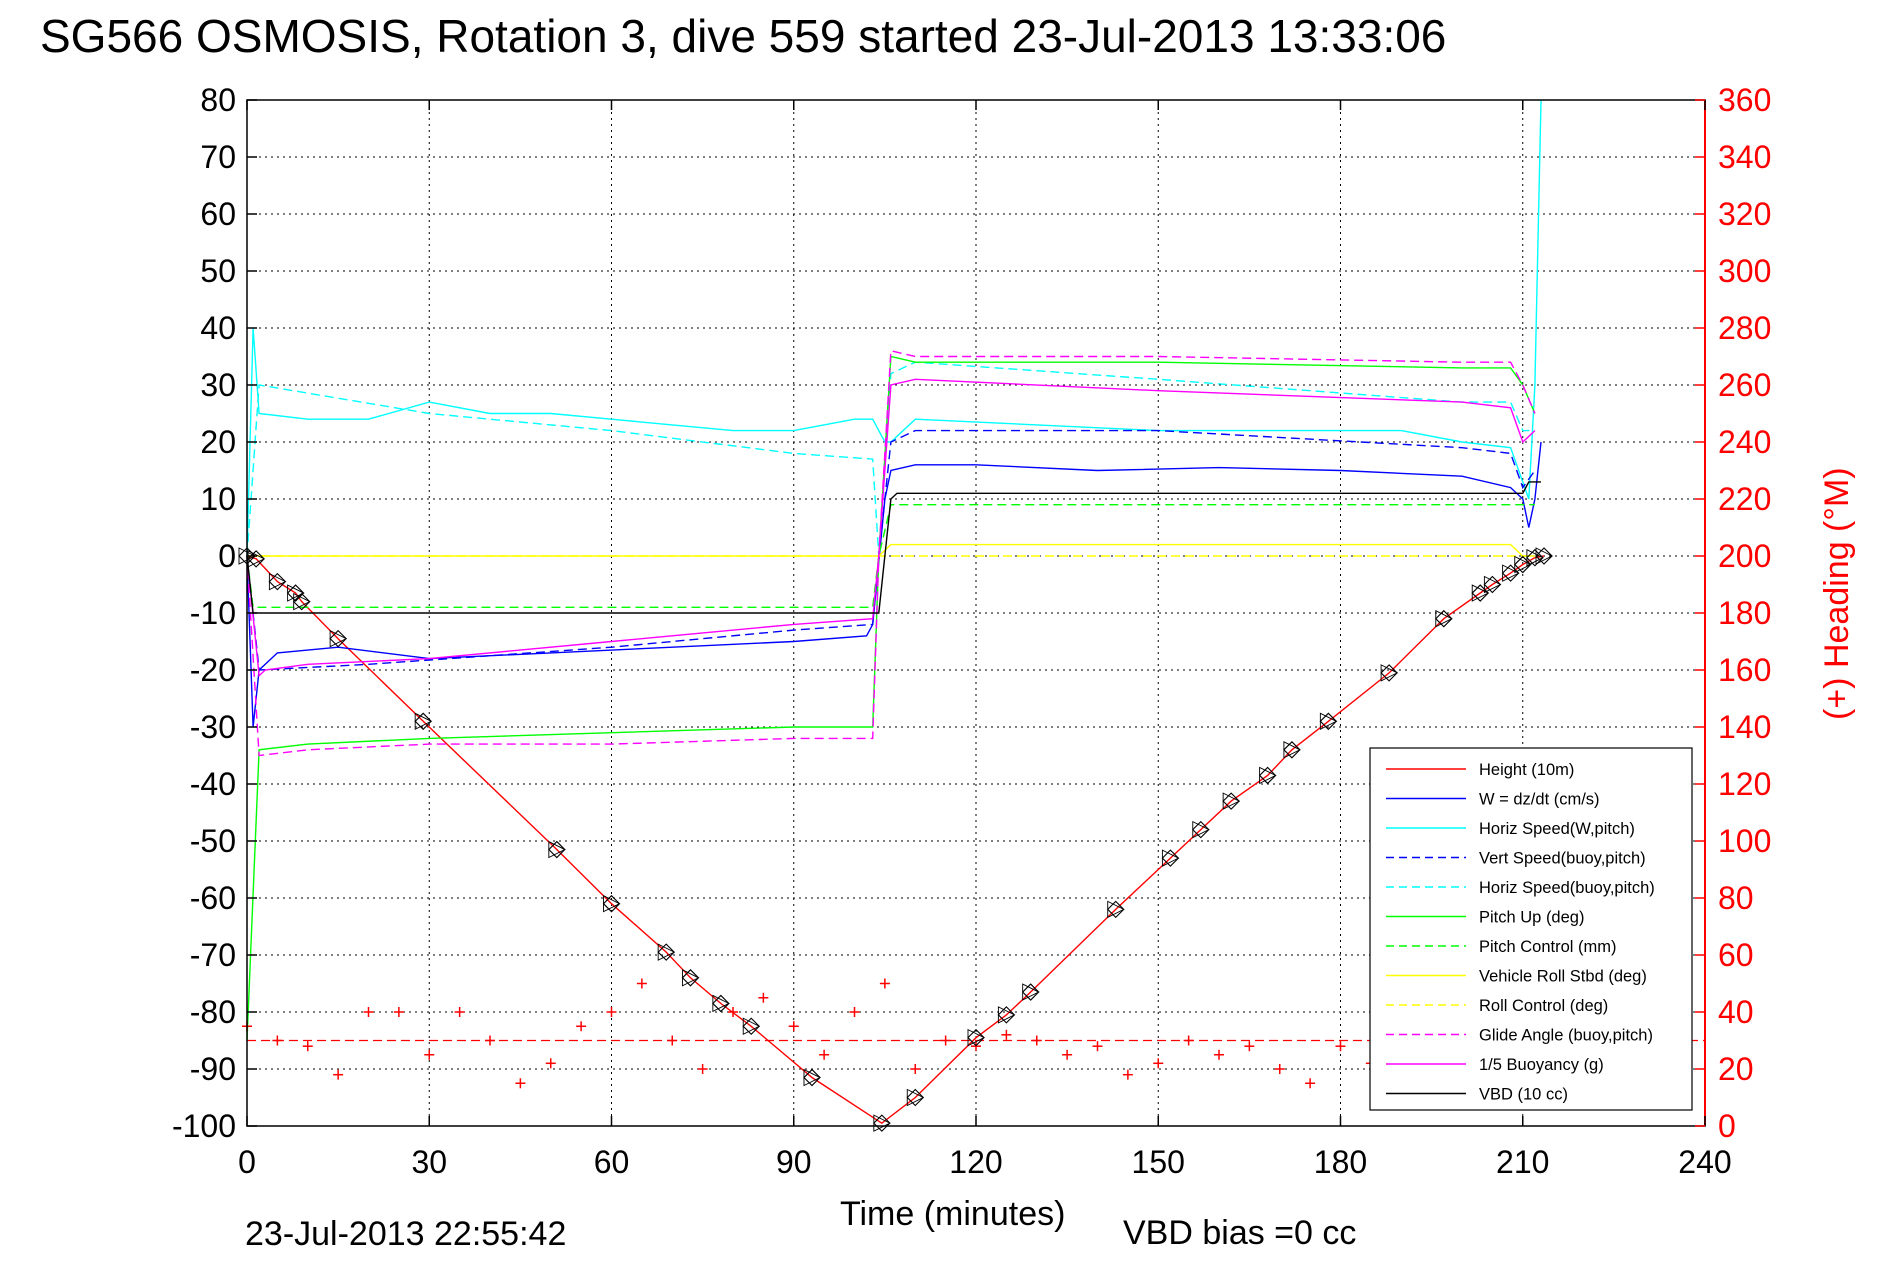 This screenshot has height=1262, width=1891. What do you see at coordinates (213, 613) in the screenshot?
I see `y-tick-label-9: -10` at bounding box center [213, 613].